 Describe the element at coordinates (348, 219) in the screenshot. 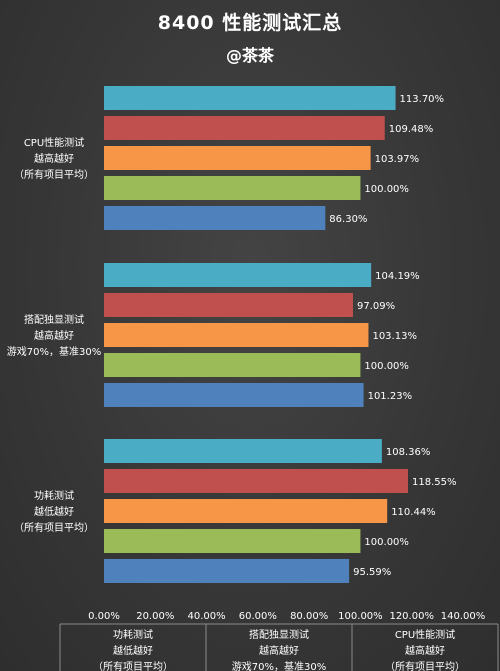

I see `bar-value-label: 86.30%` at that location.